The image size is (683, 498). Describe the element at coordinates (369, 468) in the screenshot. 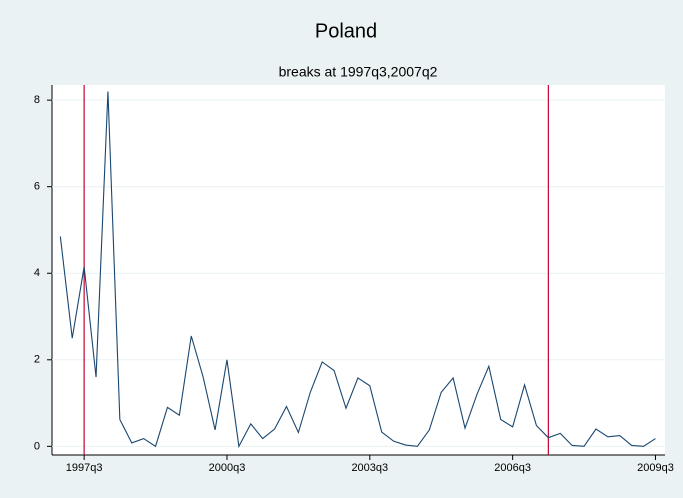

I see `x-tick-label: 2003q3` at that location.